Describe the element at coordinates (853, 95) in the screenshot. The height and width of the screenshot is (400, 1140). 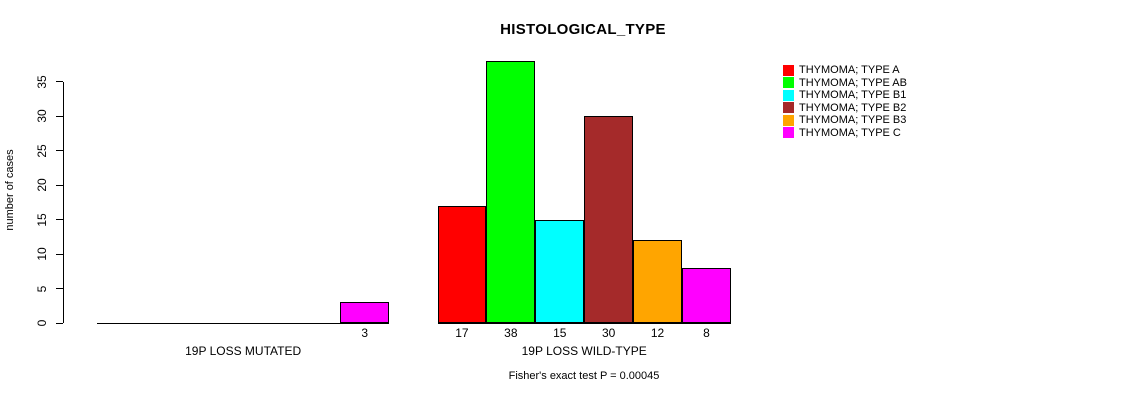
I see `legend-label: THYMOMA; TYPE B1` at that location.